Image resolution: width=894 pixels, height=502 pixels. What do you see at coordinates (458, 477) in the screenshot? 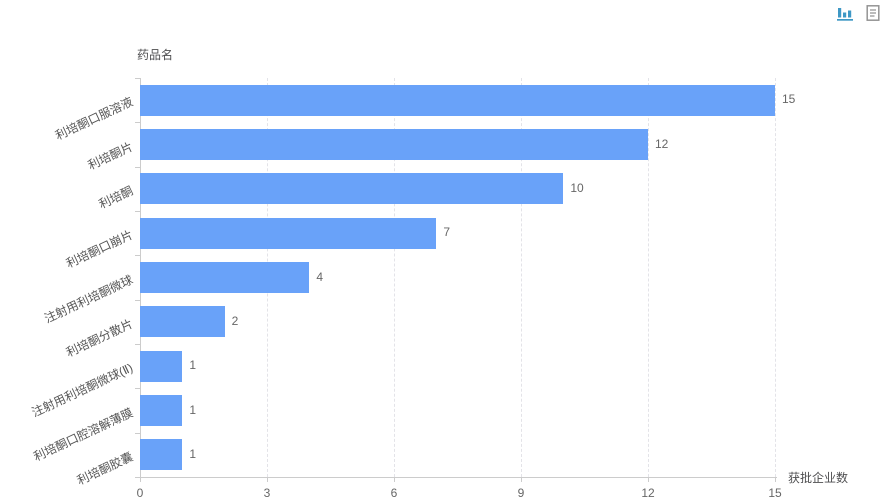
I see `x-axis-line` at bounding box center [458, 477].